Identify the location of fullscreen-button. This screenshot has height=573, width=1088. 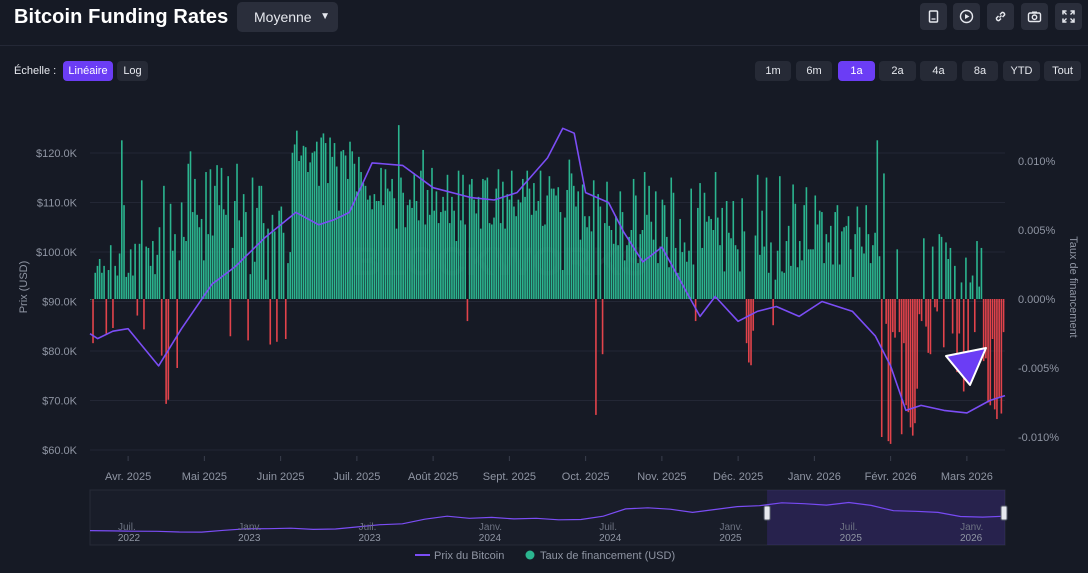
(1068, 16).